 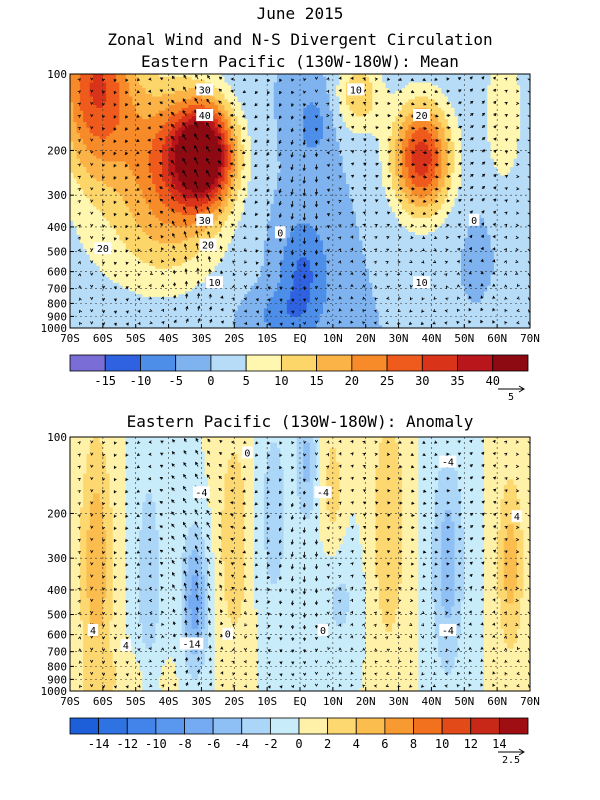 What do you see at coordinates (464, 701) in the screenshot?
I see `x-tick-label: 50N` at bounding box center [464, 701].